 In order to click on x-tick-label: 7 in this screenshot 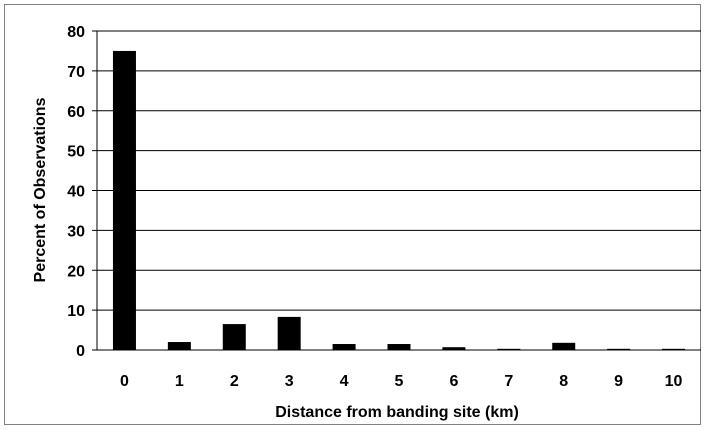, I will do `click(508, 381)`.